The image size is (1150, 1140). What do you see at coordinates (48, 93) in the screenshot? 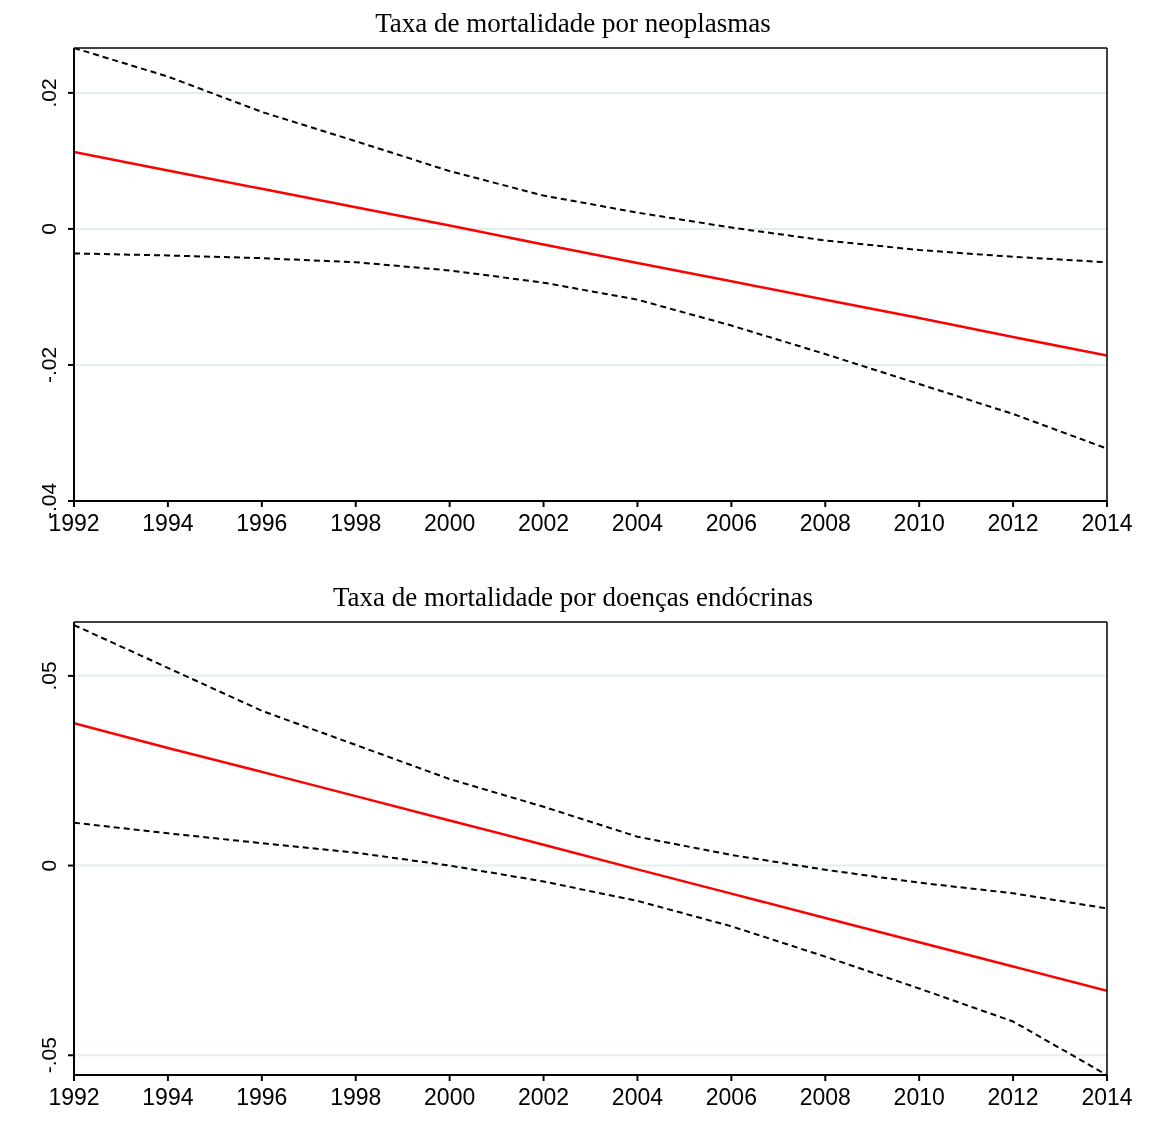
I see `y-tick-label: .02` at bounding box center [48, 93].